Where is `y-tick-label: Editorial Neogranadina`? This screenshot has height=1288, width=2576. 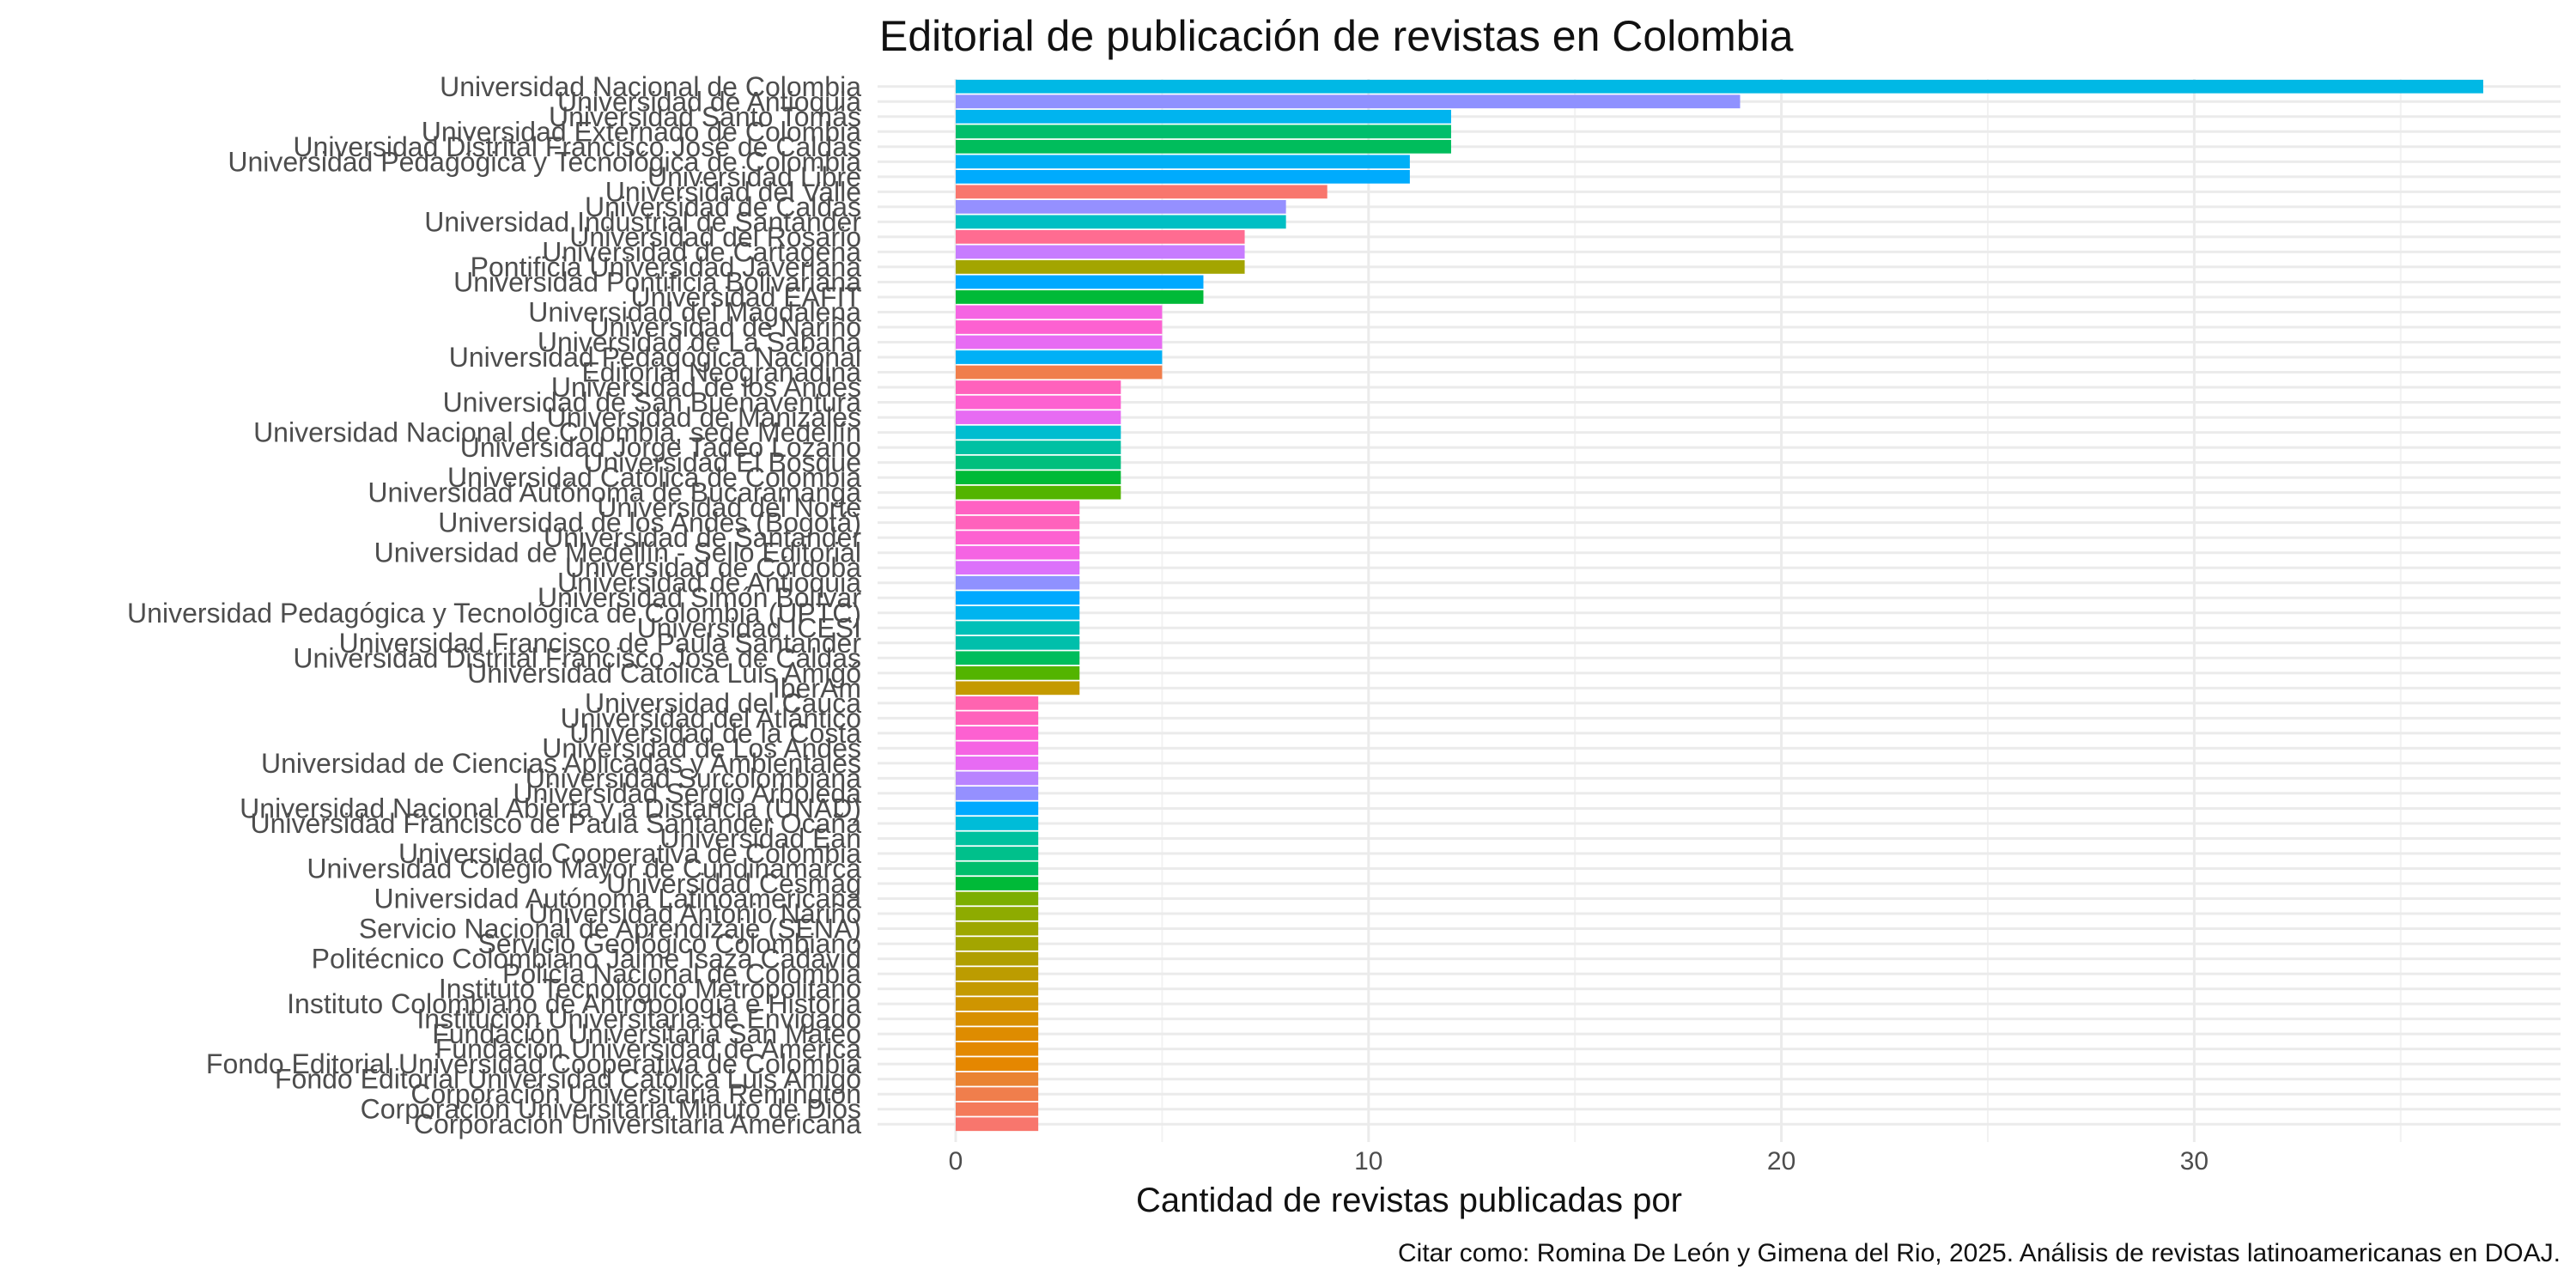
y-tick-label: Editorial Neogranadina is located at coordinates (721, 372).